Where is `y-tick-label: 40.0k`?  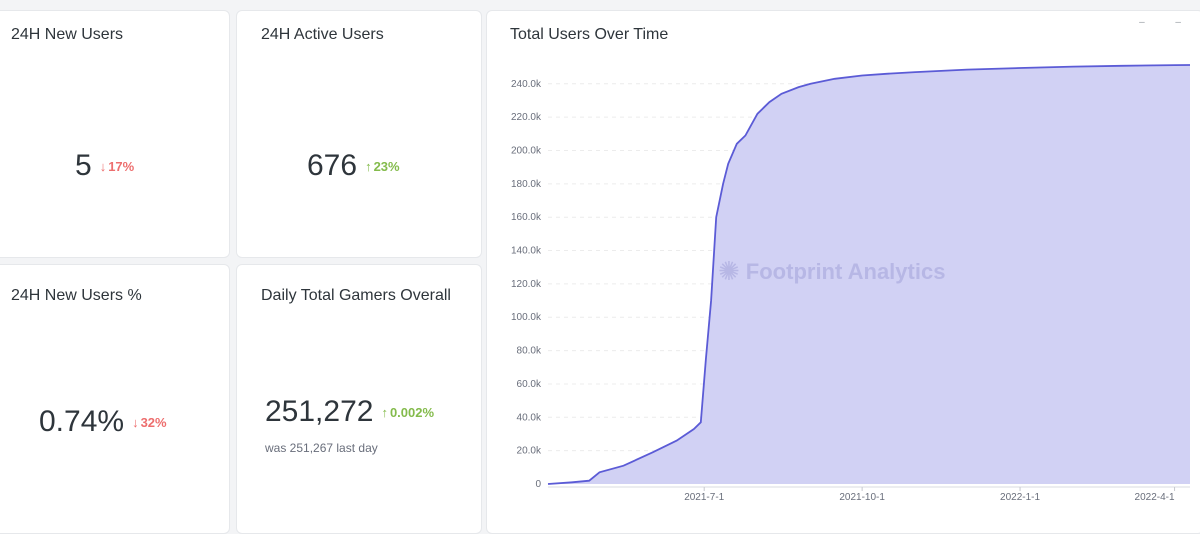 y-tick-label: 40.0k is located at coordinates (529, 417).